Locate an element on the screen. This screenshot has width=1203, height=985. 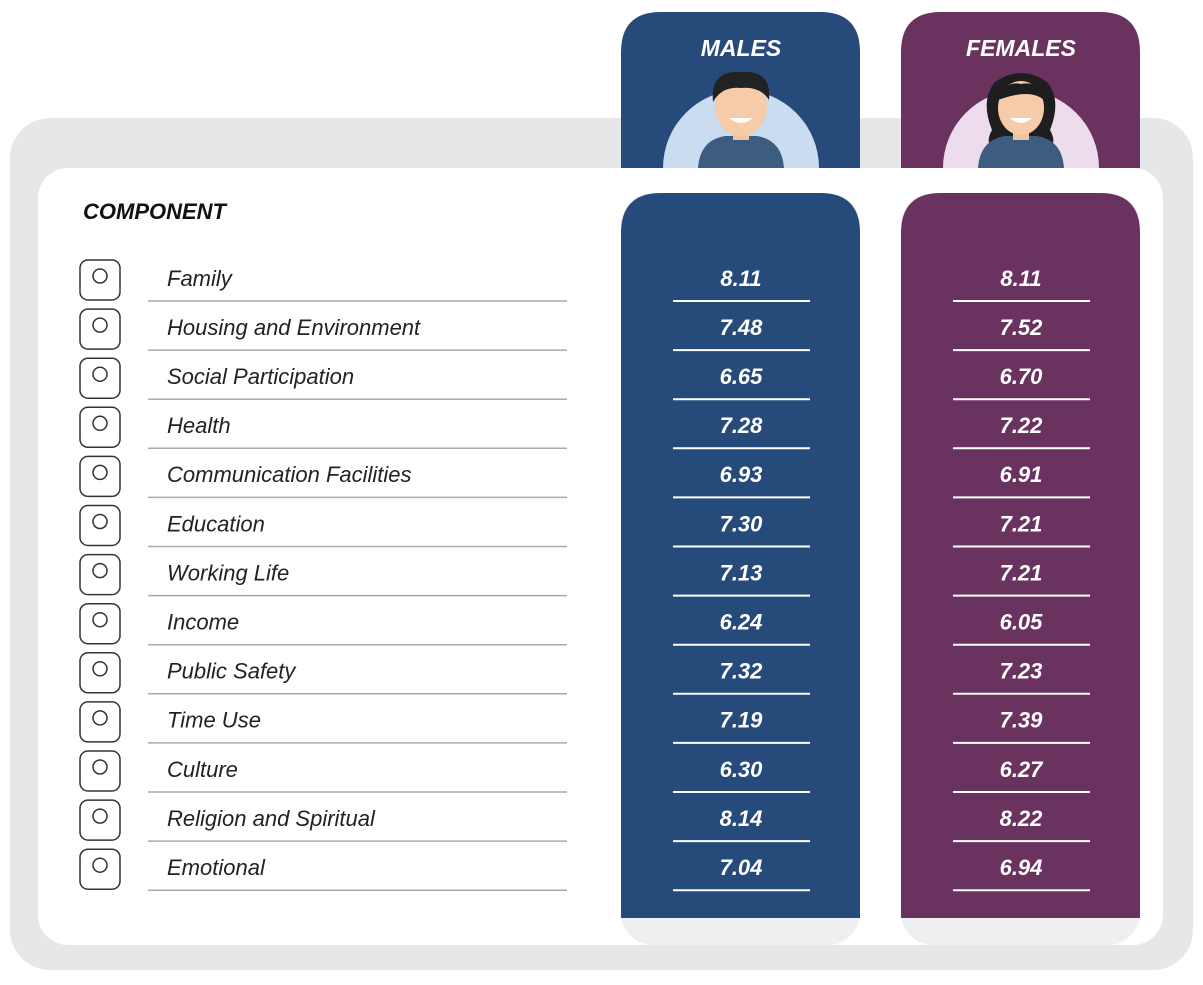
component-label: Communication Facilities is located at coordinates (289, 474).